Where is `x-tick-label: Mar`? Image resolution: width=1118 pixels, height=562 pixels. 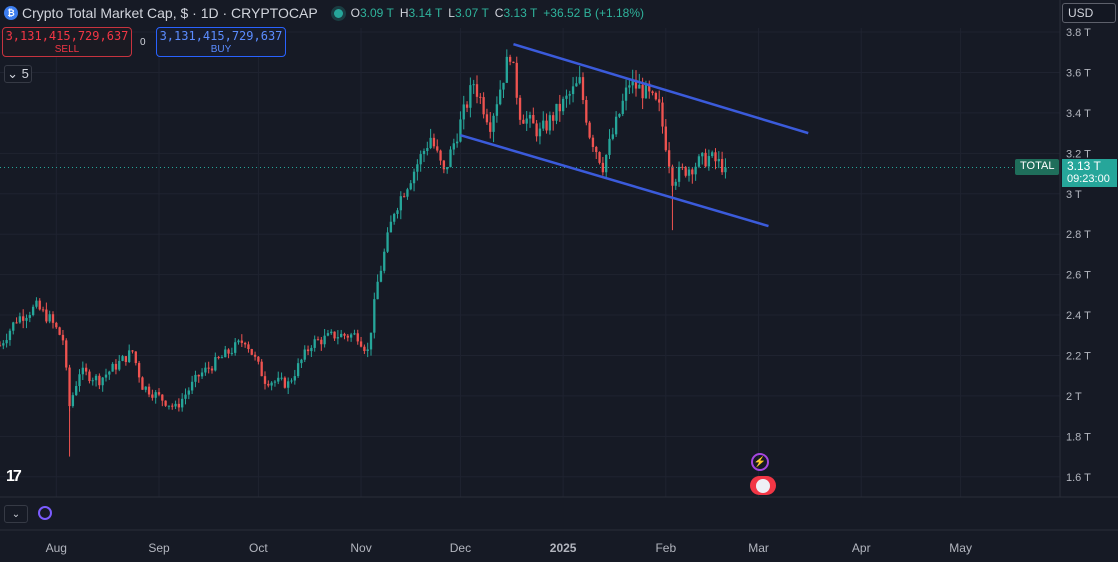 x-tick-label: Mar is located at coordinates (758, 548).